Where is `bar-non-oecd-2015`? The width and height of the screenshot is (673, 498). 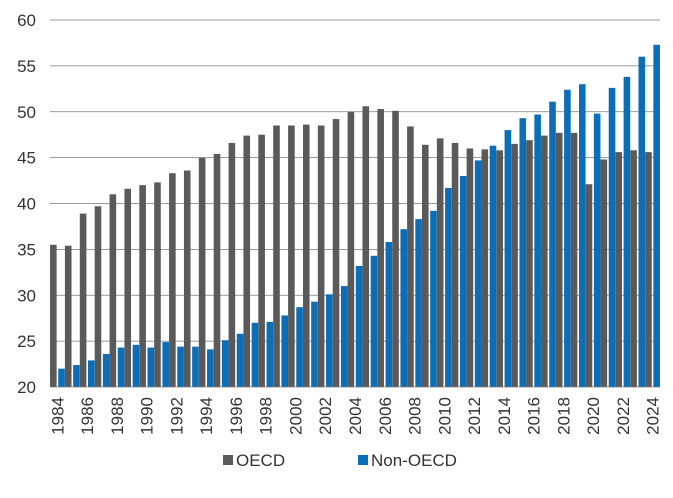
bar-non-oecd-2015 is located at coordinates (523, 253).